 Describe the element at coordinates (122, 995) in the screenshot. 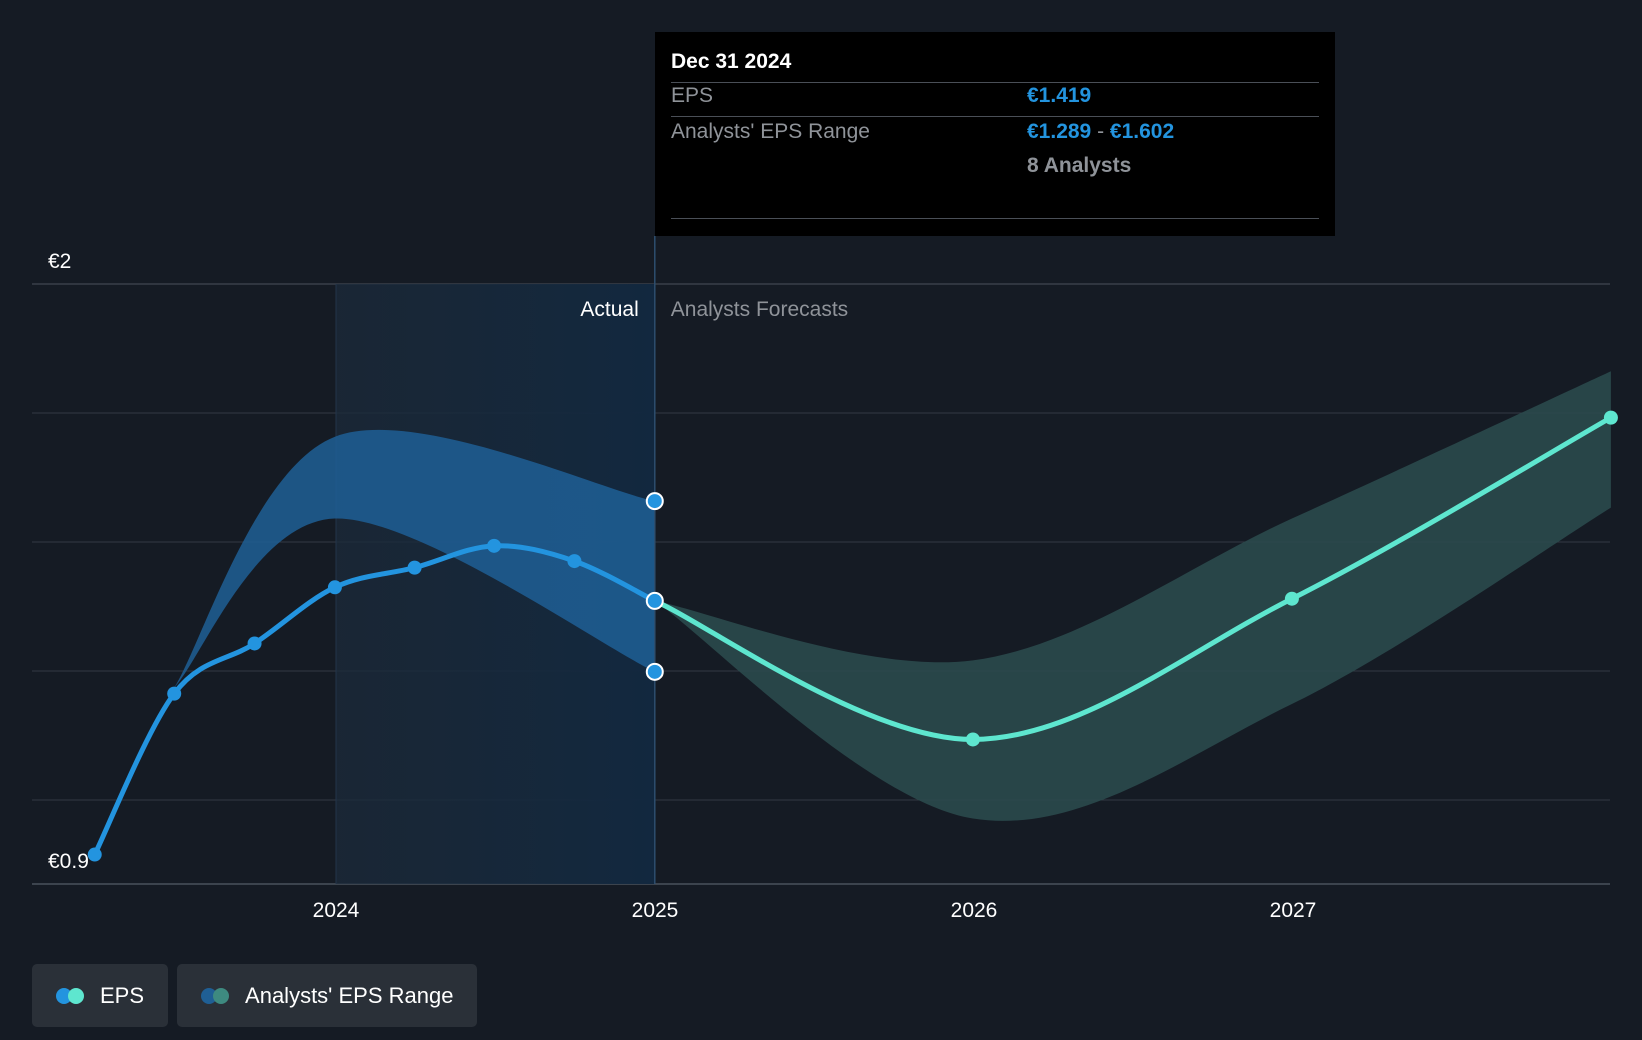

I see `legend-eps-label: EPS` at that location.